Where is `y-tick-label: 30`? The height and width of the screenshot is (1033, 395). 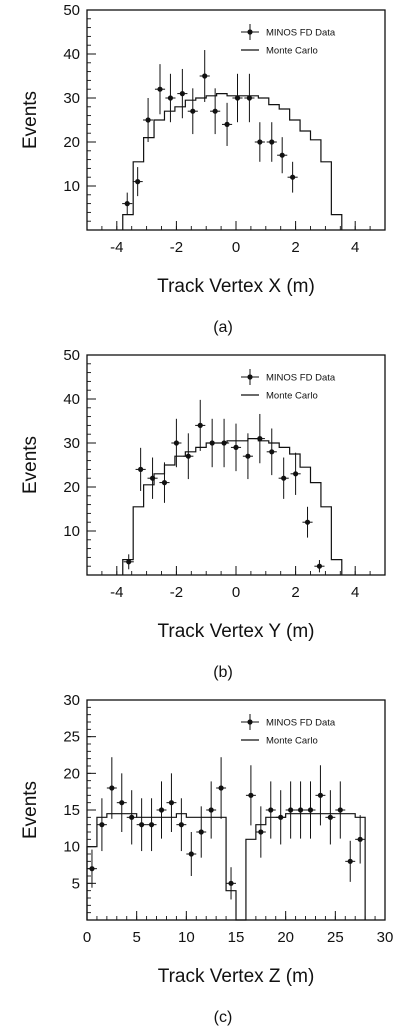 y-tick-label: 30 is located at coordinates (71, 443).